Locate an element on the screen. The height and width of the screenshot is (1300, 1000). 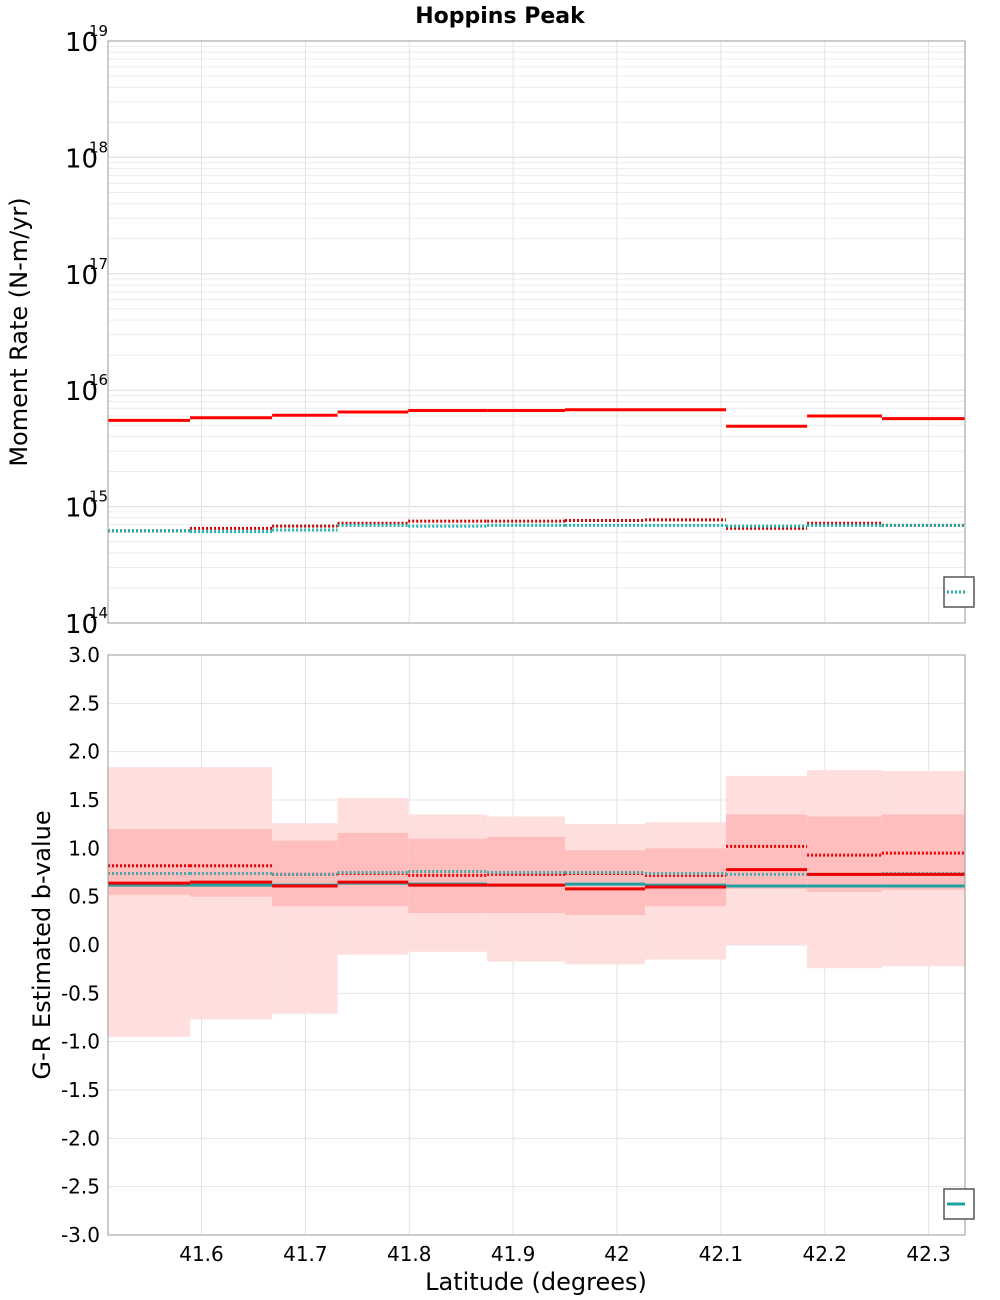
moment-rate-y-label: Moment Rate (N-m/yr) is located at coordinates (19, 331).